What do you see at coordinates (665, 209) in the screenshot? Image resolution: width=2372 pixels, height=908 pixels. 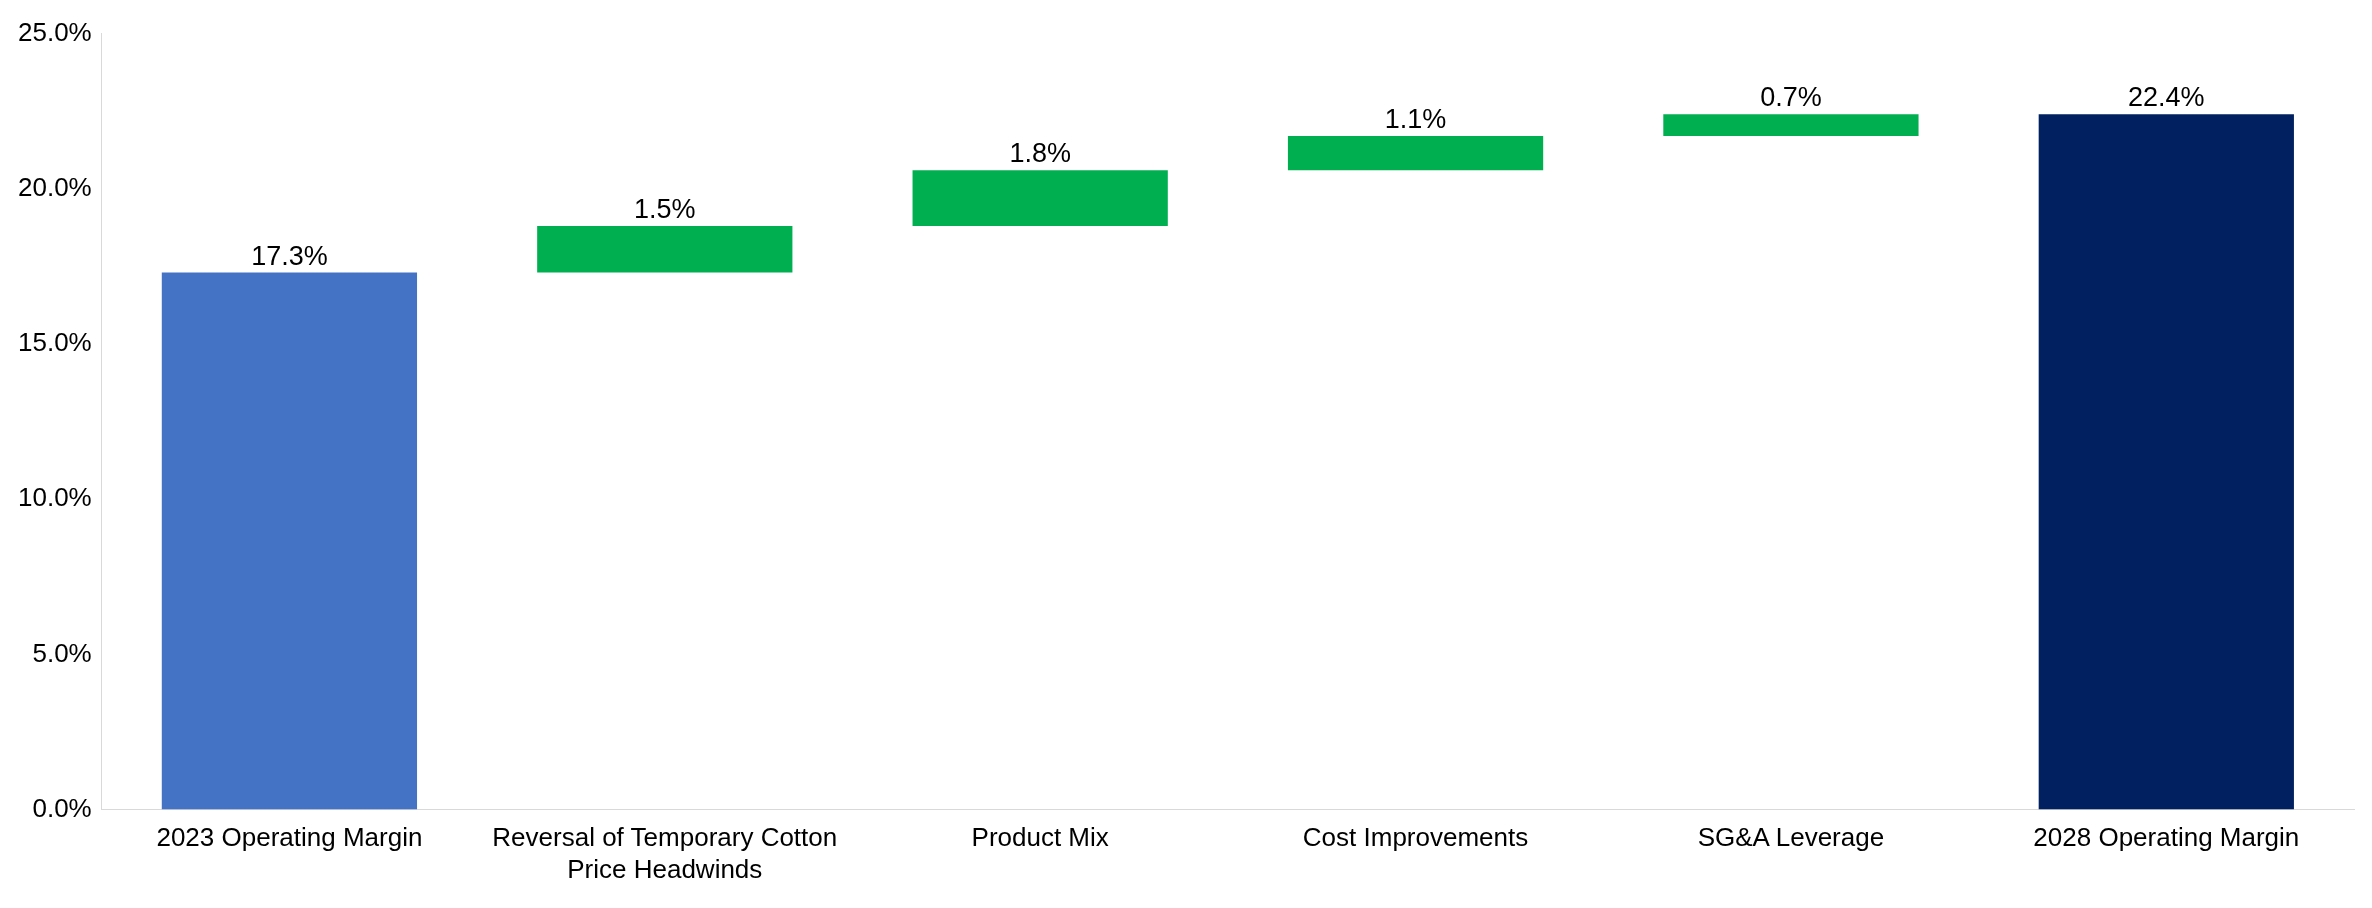 I see `data-label: 1.5%` at bounding box center [665, 209].